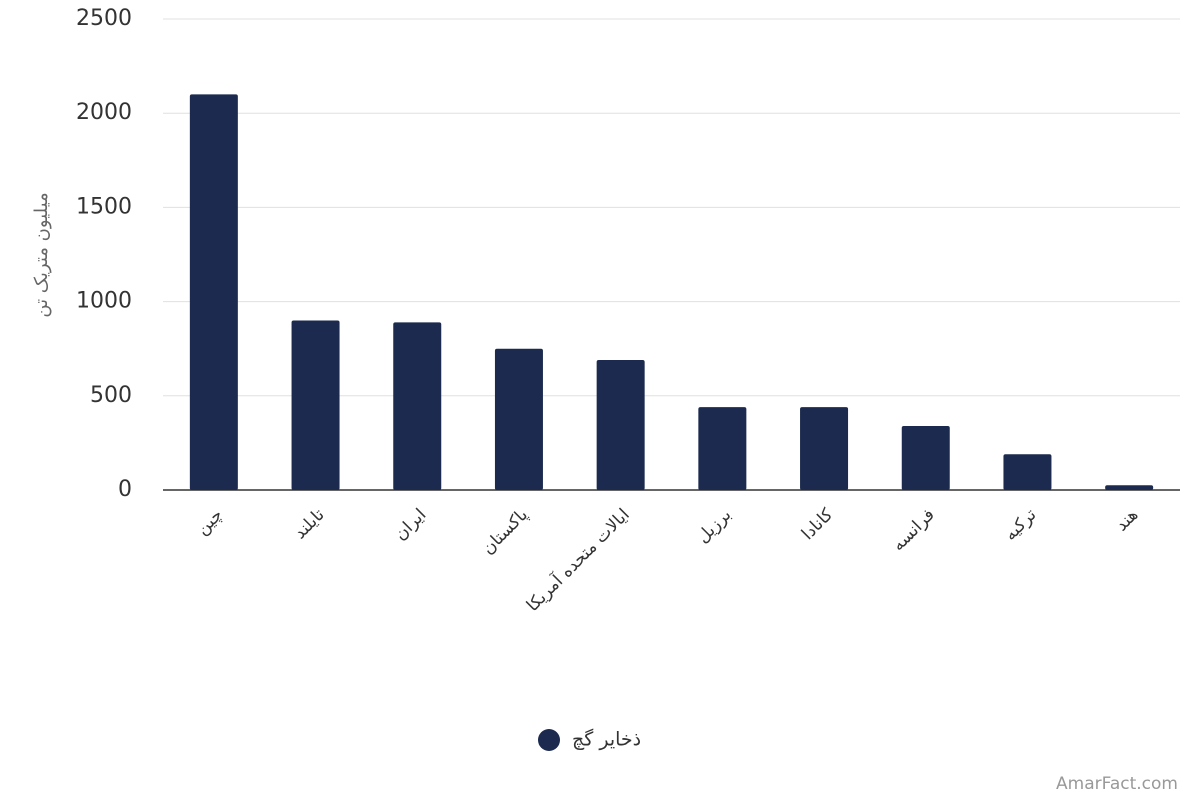  Describe the element at coordinates (1127, 520) in the screenshot. I see `x-tick-label: هند` at that location.